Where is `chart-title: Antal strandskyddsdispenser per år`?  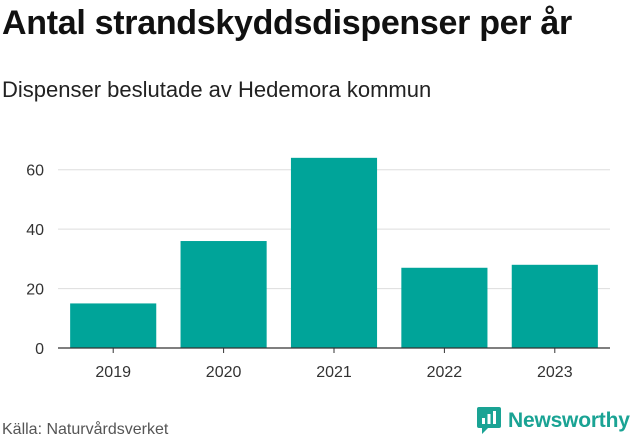 chart-title: Antal strandskyddsdispenser per år is located at coordinates (287, 23).